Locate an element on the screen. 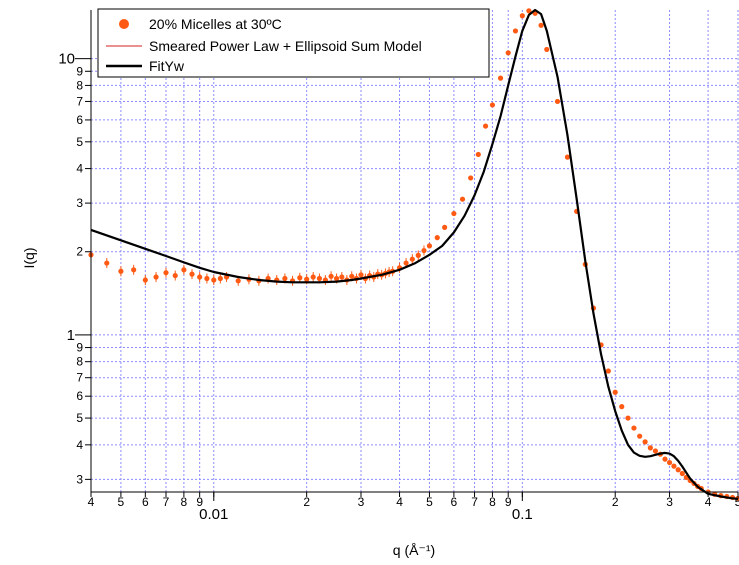  x-tick-label: 7 is located at coordinates (166, 502).